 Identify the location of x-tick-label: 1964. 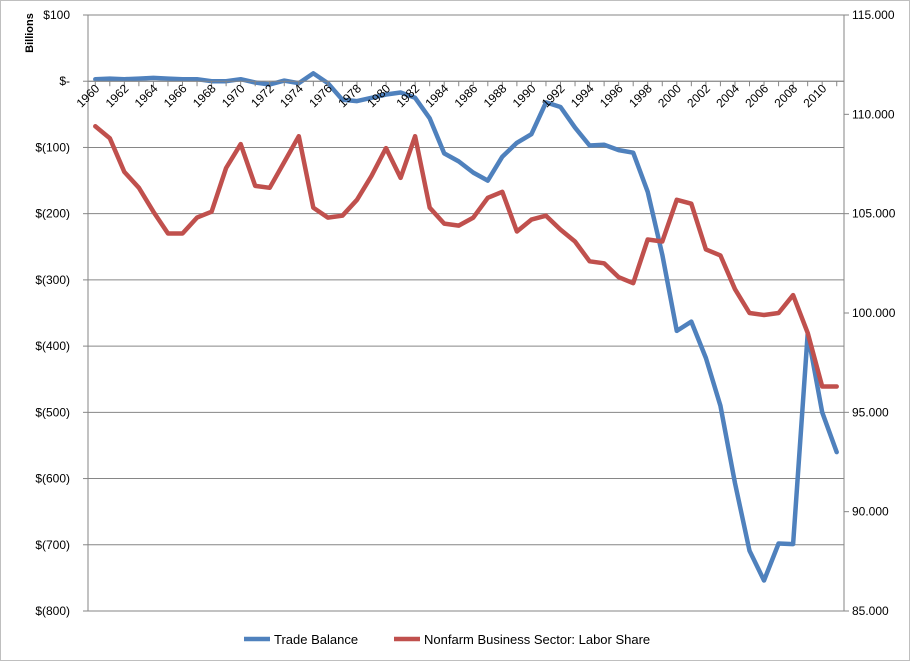
(146, 95).